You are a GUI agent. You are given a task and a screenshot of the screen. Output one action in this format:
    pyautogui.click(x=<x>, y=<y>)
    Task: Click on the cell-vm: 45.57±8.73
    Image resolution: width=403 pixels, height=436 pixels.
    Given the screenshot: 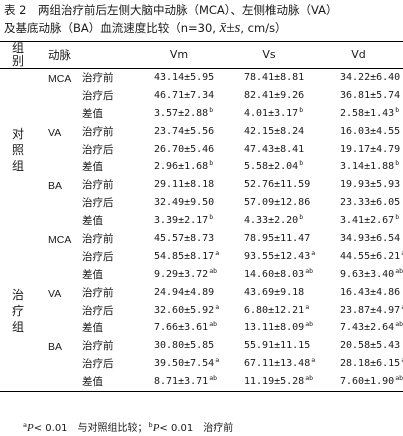 What is the action you would take?
    pyautogui.click(x=179, y=239)
    